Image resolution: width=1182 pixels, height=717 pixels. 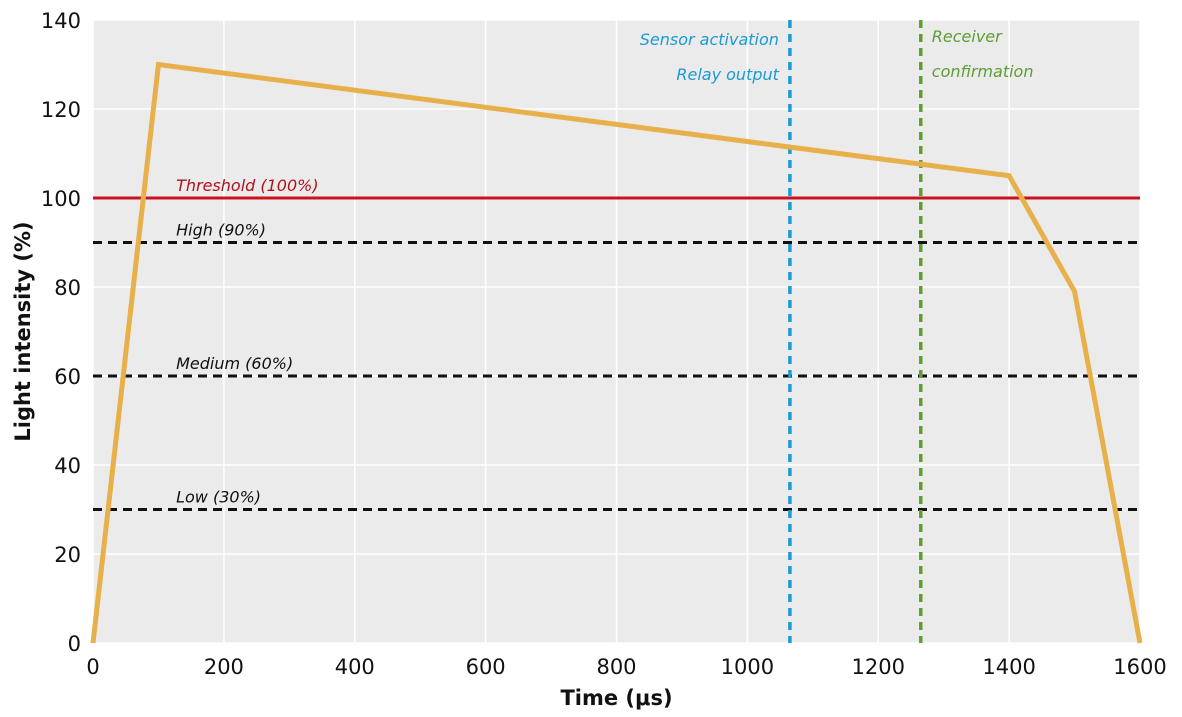 What do you see at coordinates (221, 230) in the screenshot?
I see `reference-line-label: High (90%)` at bounding box center [221, 230].